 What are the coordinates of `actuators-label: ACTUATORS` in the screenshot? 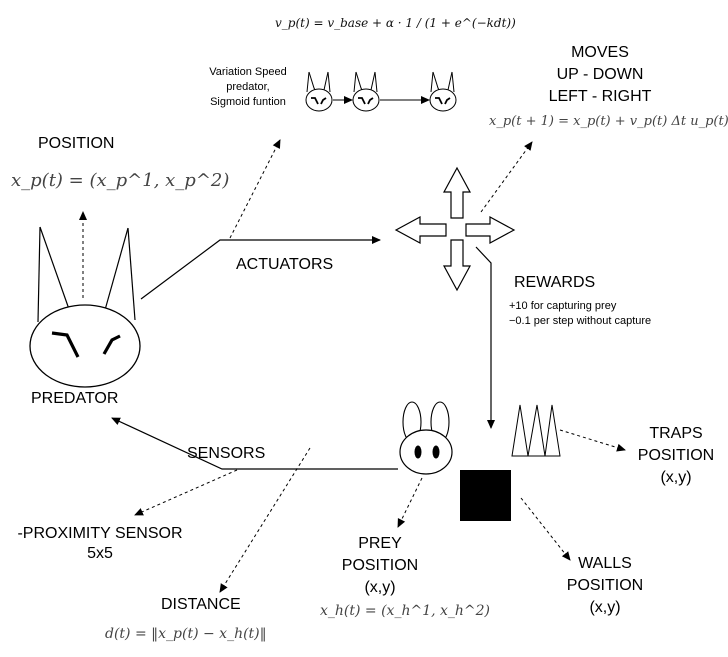 It's located at (285, 264).